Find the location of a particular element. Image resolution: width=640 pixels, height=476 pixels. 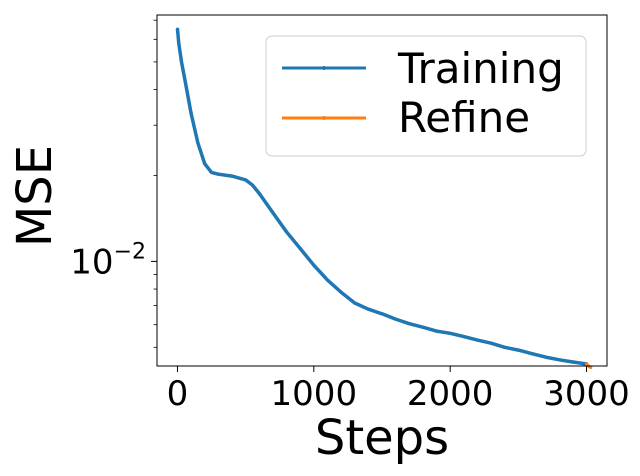

x-tick-label: 0 is located at coordinates (178, 394).